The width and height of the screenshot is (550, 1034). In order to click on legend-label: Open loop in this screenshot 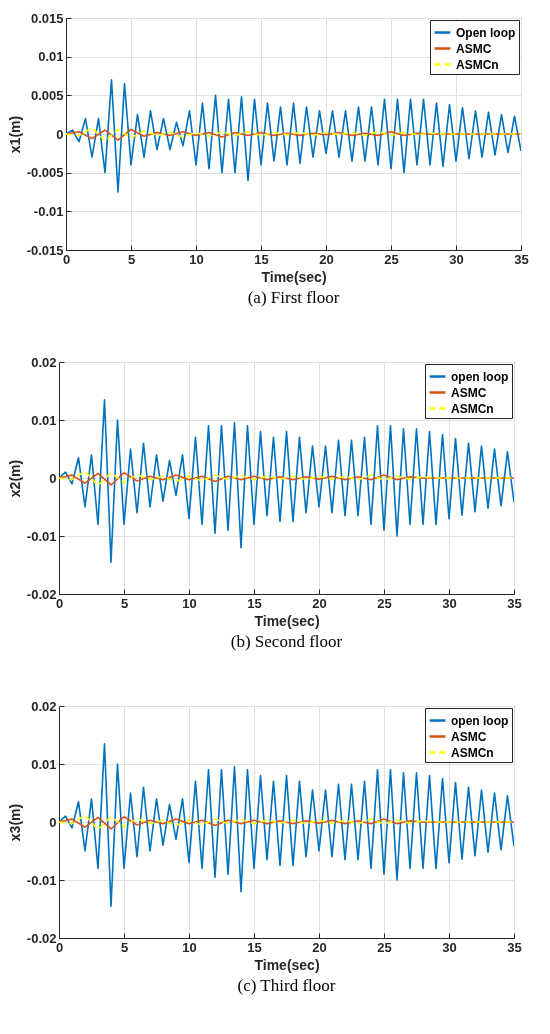, I will do `click(486, 32)`.